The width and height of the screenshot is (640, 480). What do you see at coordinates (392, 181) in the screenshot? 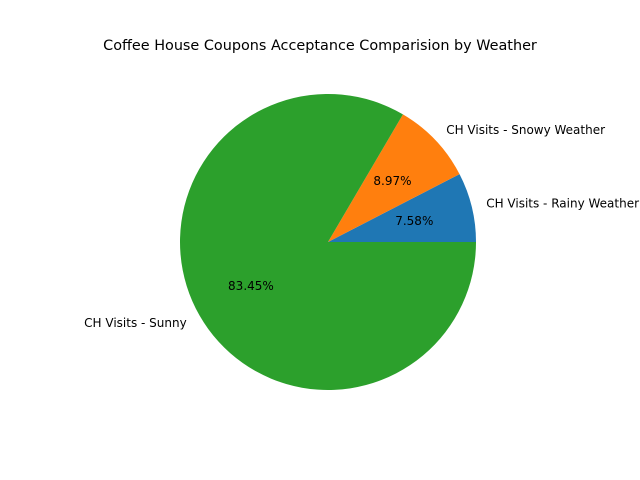
I see `slice-percent-label: 8.97%` at bounding box center [392, 181].